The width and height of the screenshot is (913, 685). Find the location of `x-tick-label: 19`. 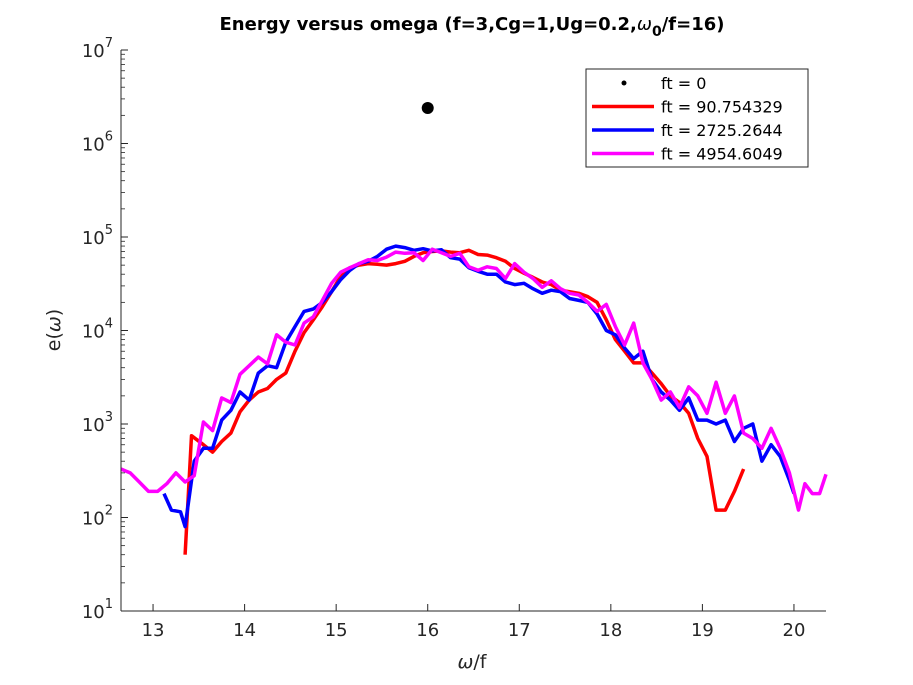

x-tick-label: 19 is located at coordinates (702, 630).